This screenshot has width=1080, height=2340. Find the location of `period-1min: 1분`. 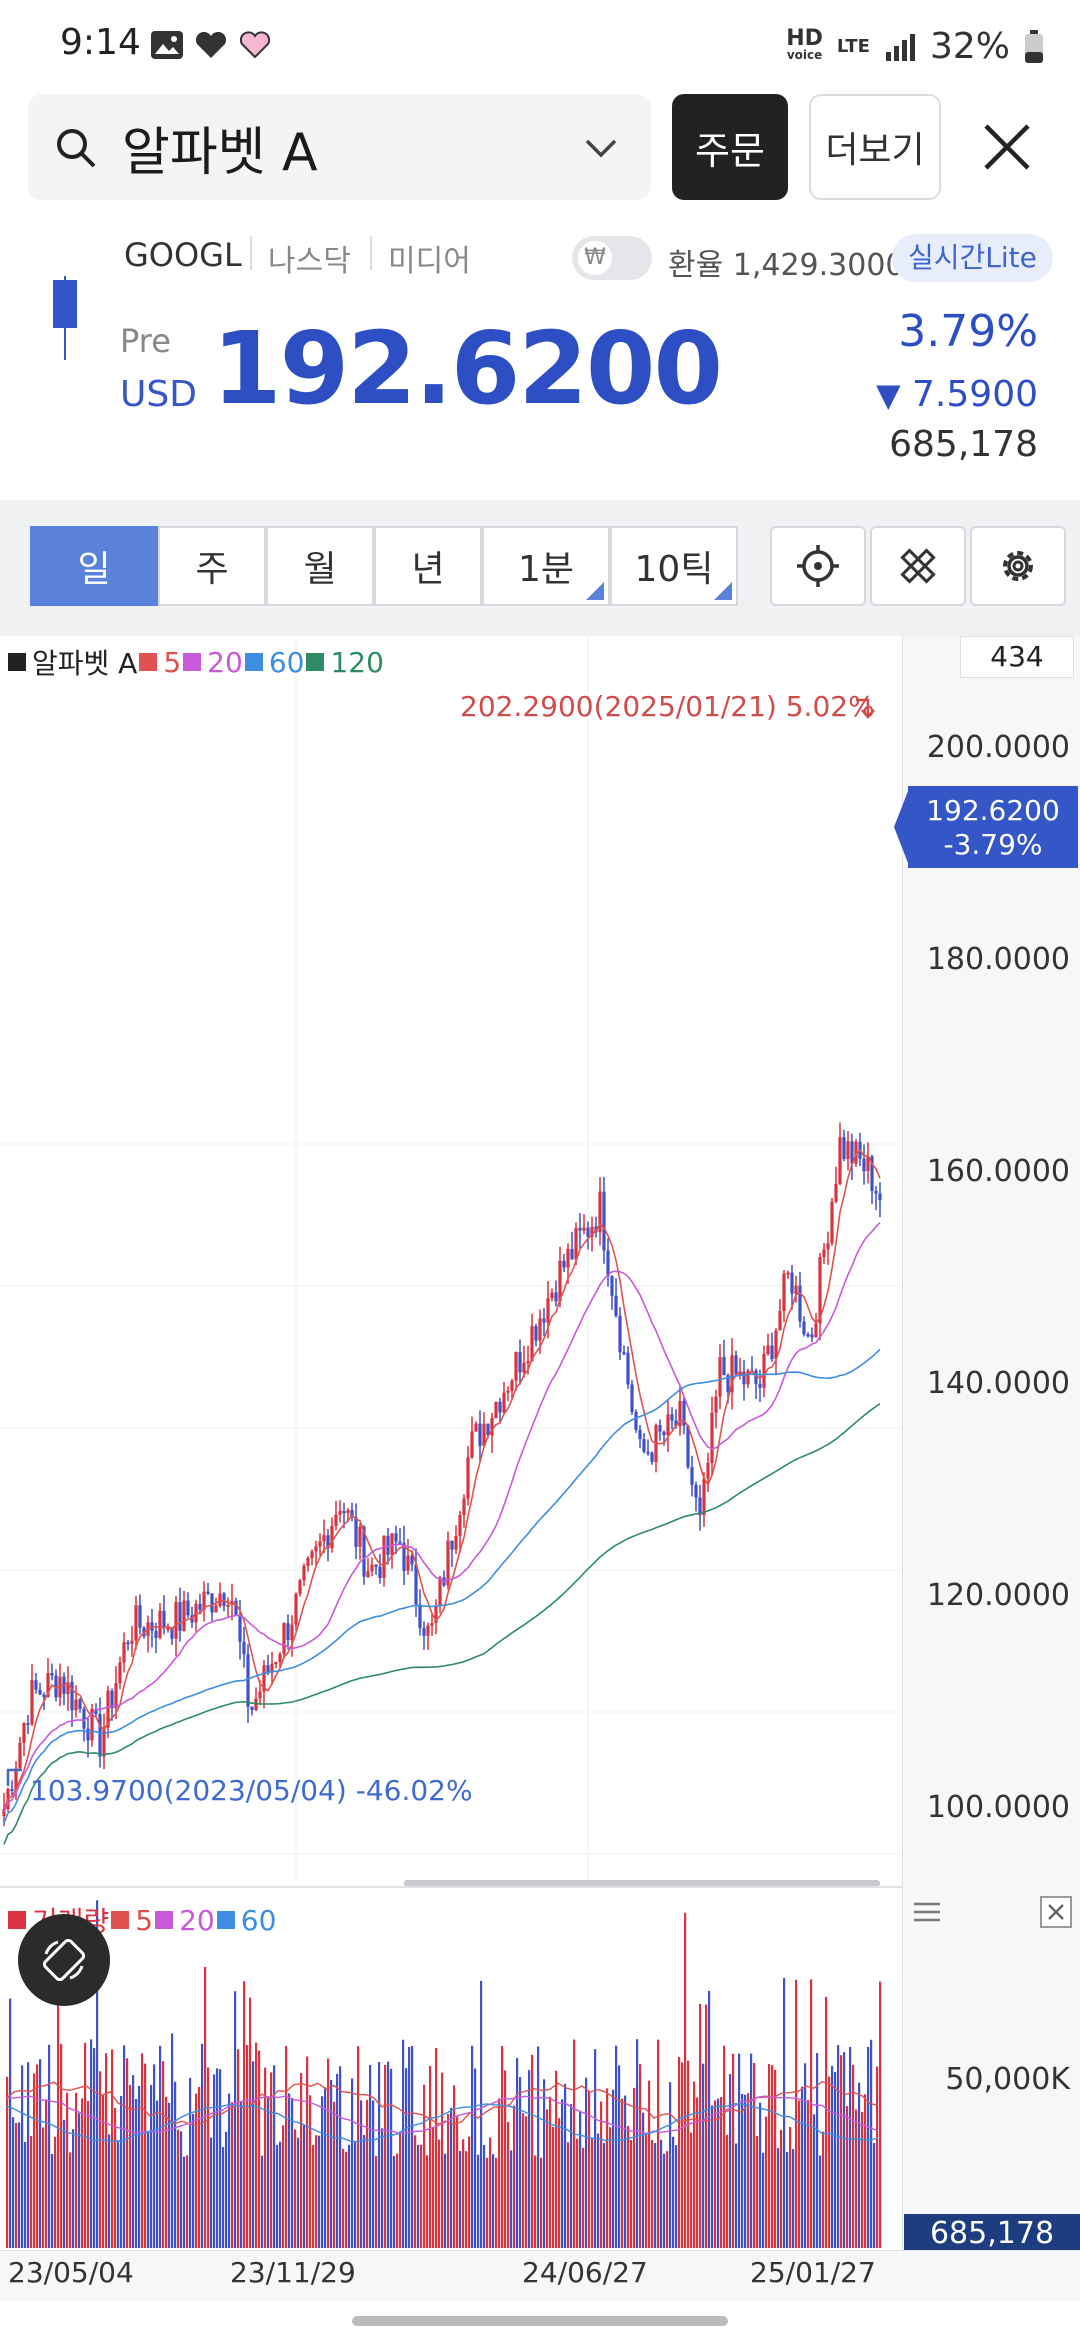

period-1min: 1분 is located at coordinates (546, 566).